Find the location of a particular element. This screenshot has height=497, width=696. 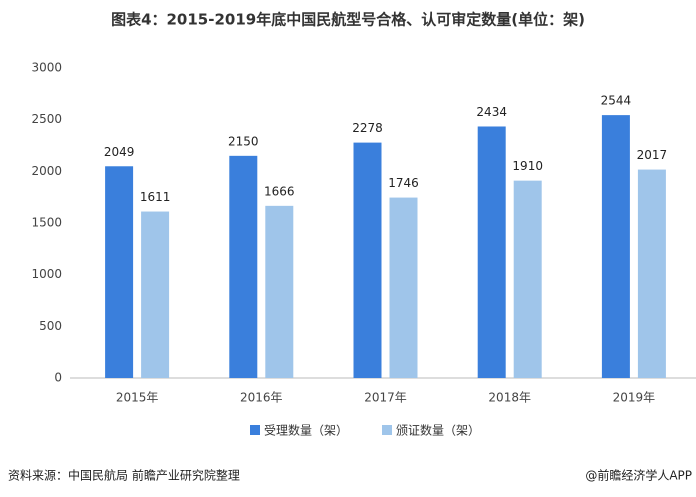

x-tick-label: 2015年 is located at coordinates (137, 398).